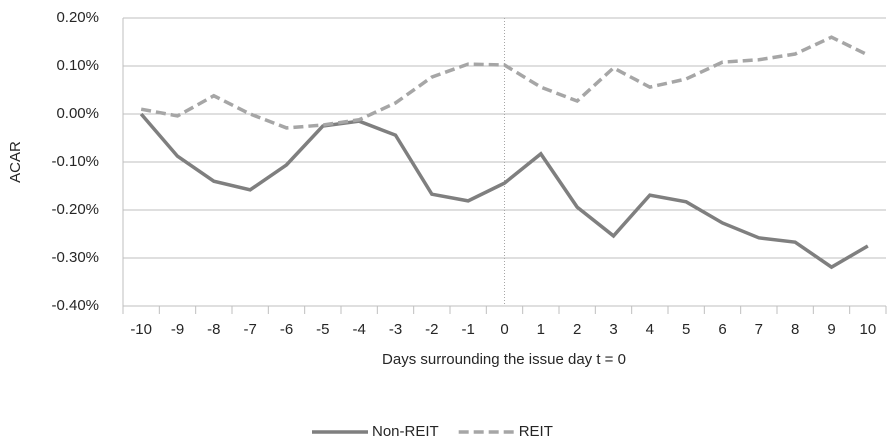  What do you see at coordinates (795, 329) in the screenshot?
I see `x-tick-label: 8` at bounding box center [795, 329].